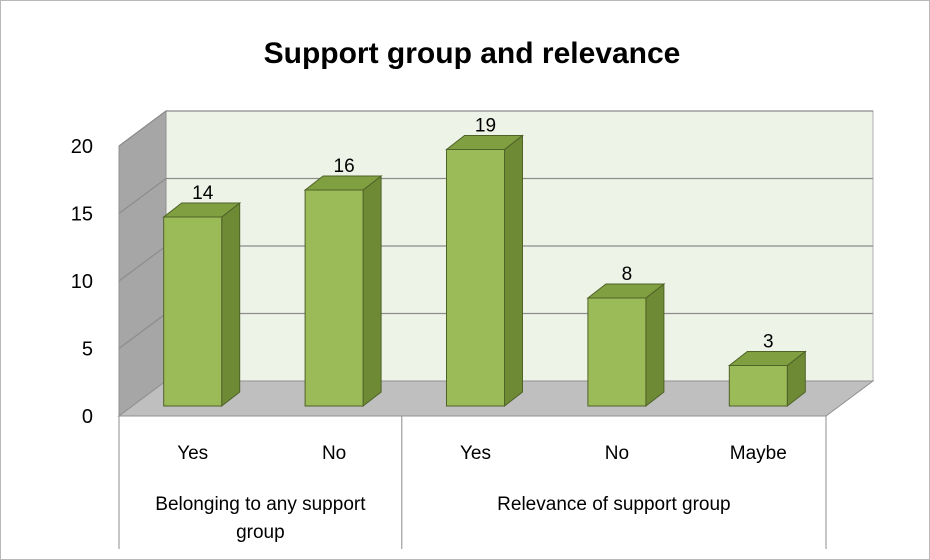 The image size is (930, 560). What do you see at coordinates (613, 504) in the screenshot?
I see `group-label: Relevance of support group` at bounding box center [613, 504].